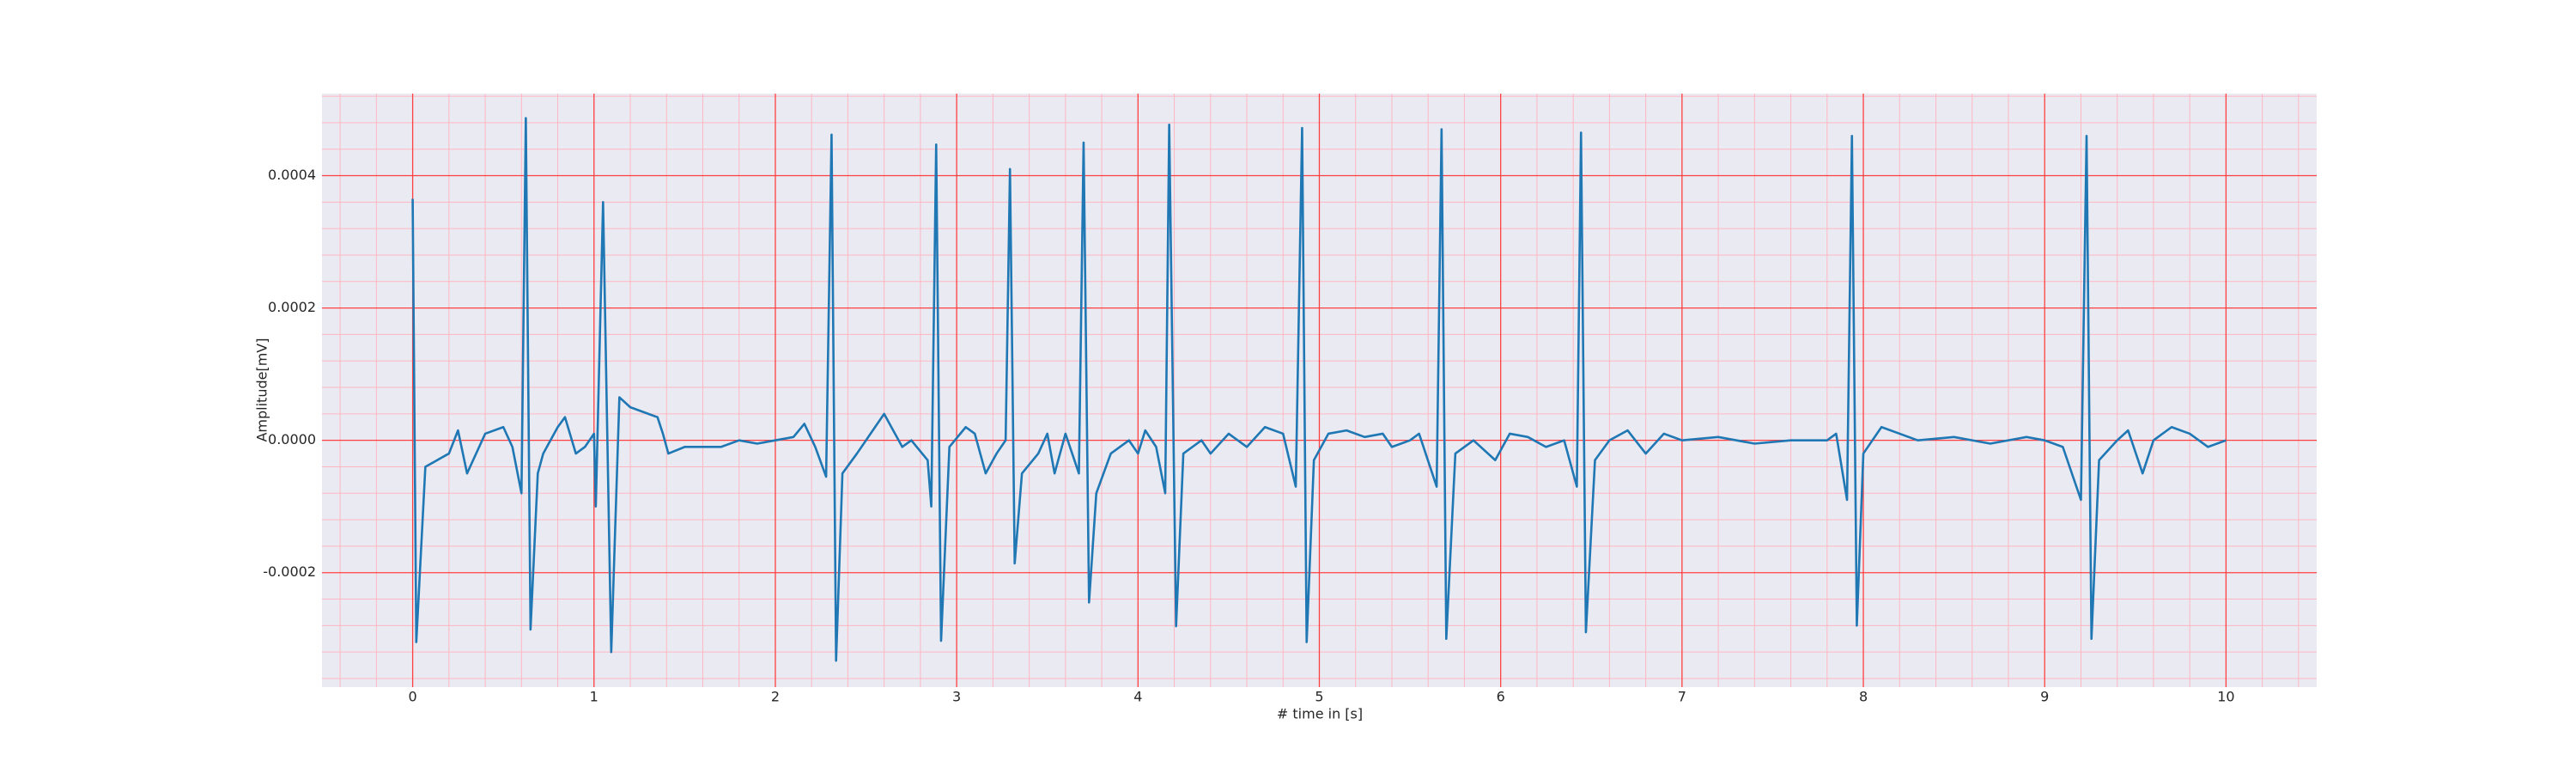  What do you see at coordinates (292, 307) in the screenshot?
I see `y-tick-label: 0.0002` at bounding box center [292, 307].